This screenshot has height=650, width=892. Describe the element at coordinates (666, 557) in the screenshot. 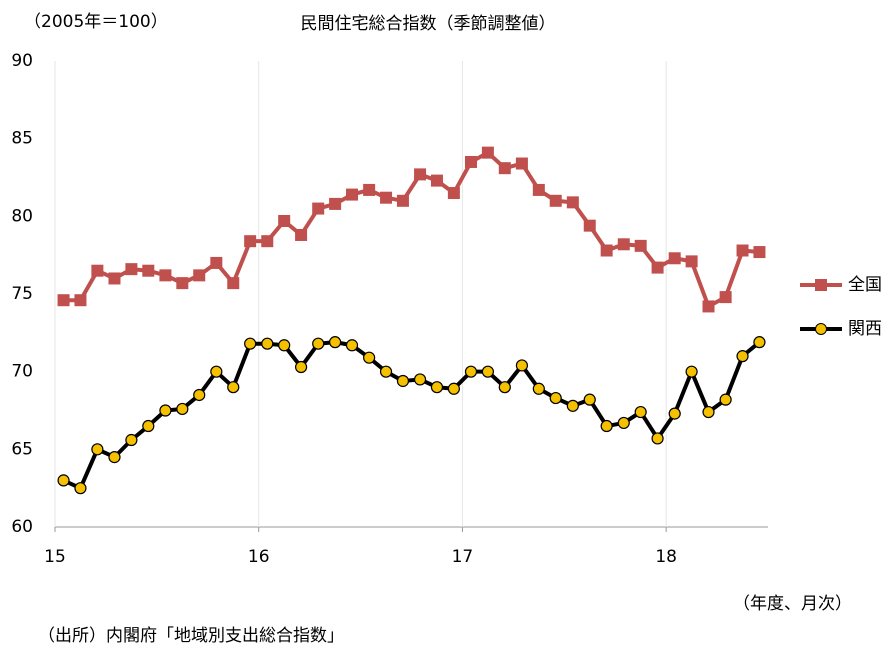

I see `x-tick-label: 18` at that location.